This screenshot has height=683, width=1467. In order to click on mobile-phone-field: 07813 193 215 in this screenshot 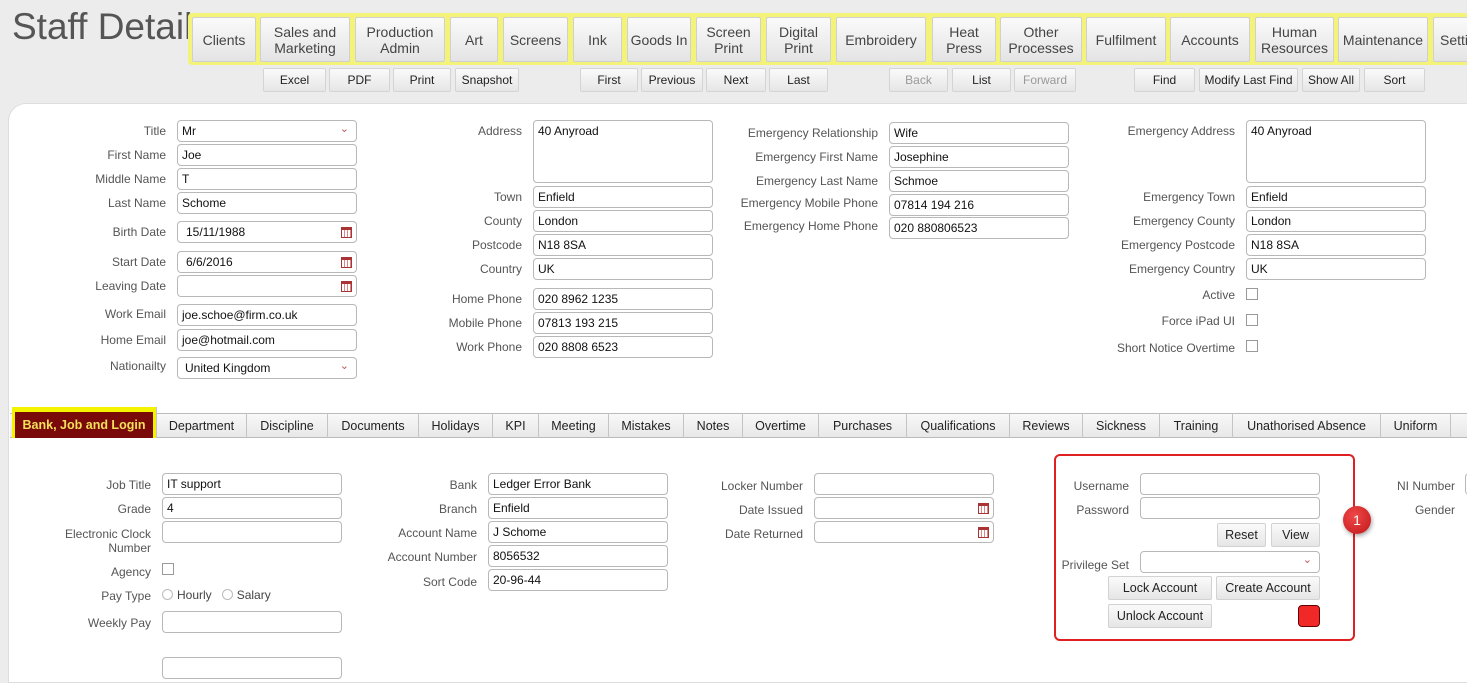, I will do `click(623, 323)`.